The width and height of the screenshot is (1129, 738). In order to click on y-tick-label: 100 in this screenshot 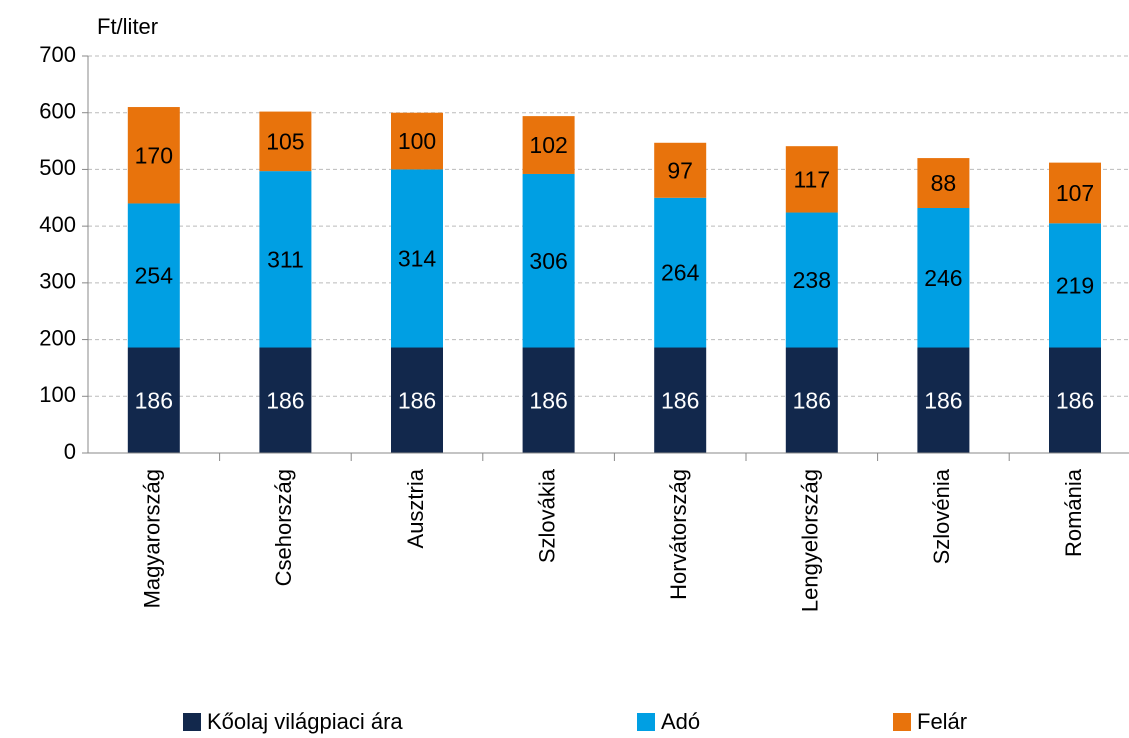, I will do `click(57, 394)`.